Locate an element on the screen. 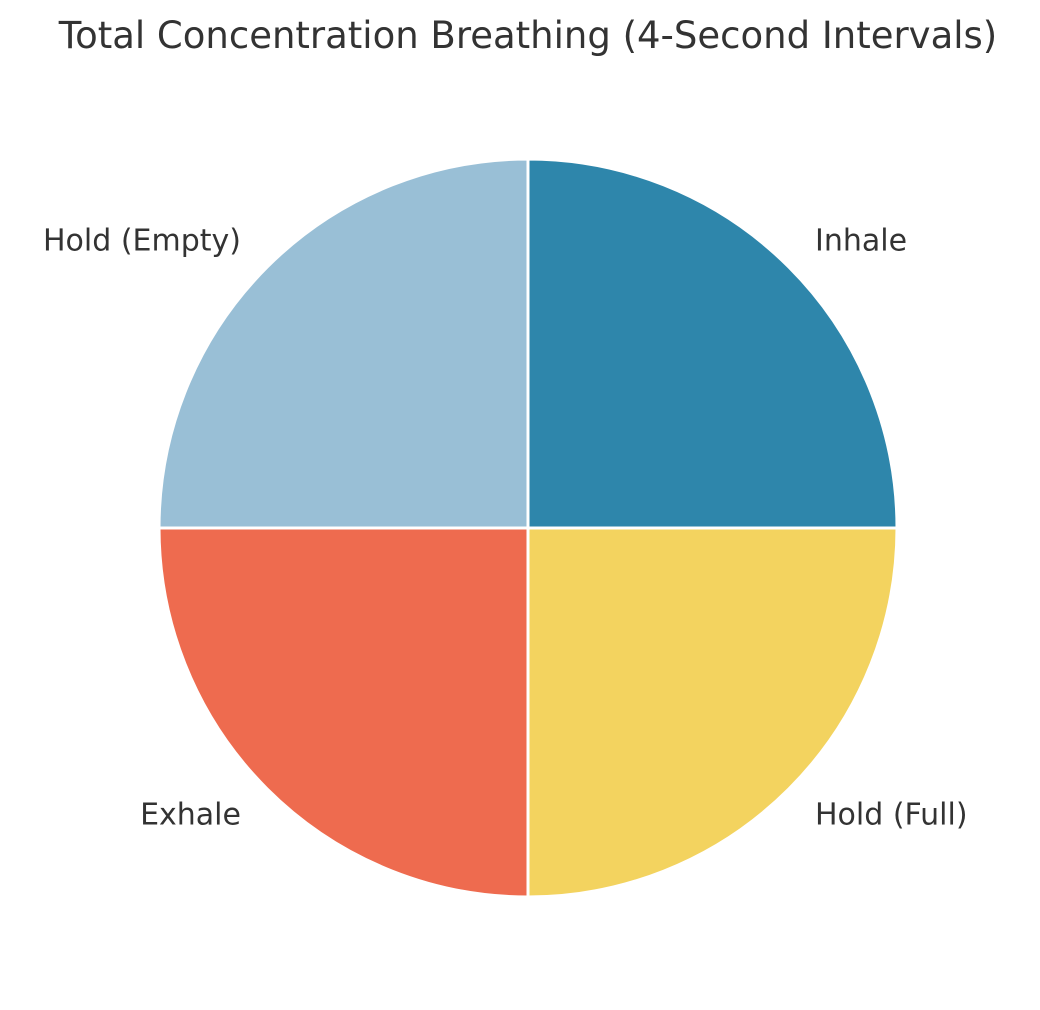  pie-slice-exhale is located at coordinates (343, 712).